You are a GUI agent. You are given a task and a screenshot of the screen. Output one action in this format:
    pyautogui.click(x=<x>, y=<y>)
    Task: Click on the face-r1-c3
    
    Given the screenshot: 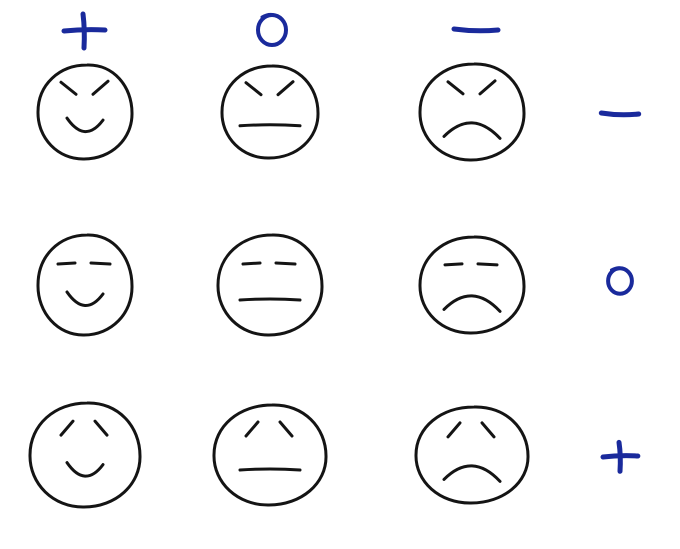 What is the action you would take?
    pyautogui.click(x=472, y=112)
    